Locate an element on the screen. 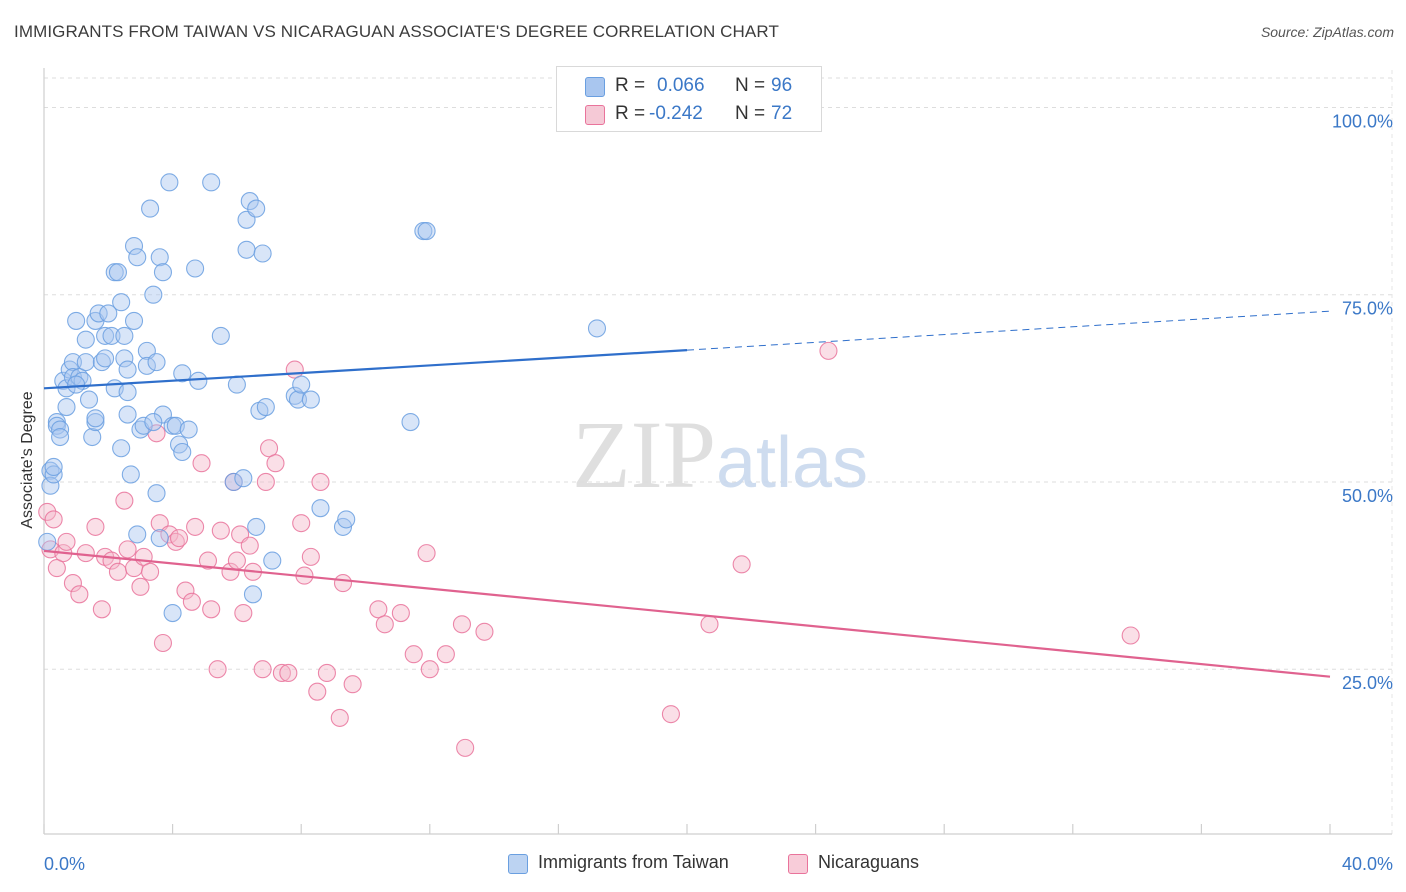 The width and height of the screenshot is (1406, 892). trend-line-nicaraguans is located at coordinates (687, 613).